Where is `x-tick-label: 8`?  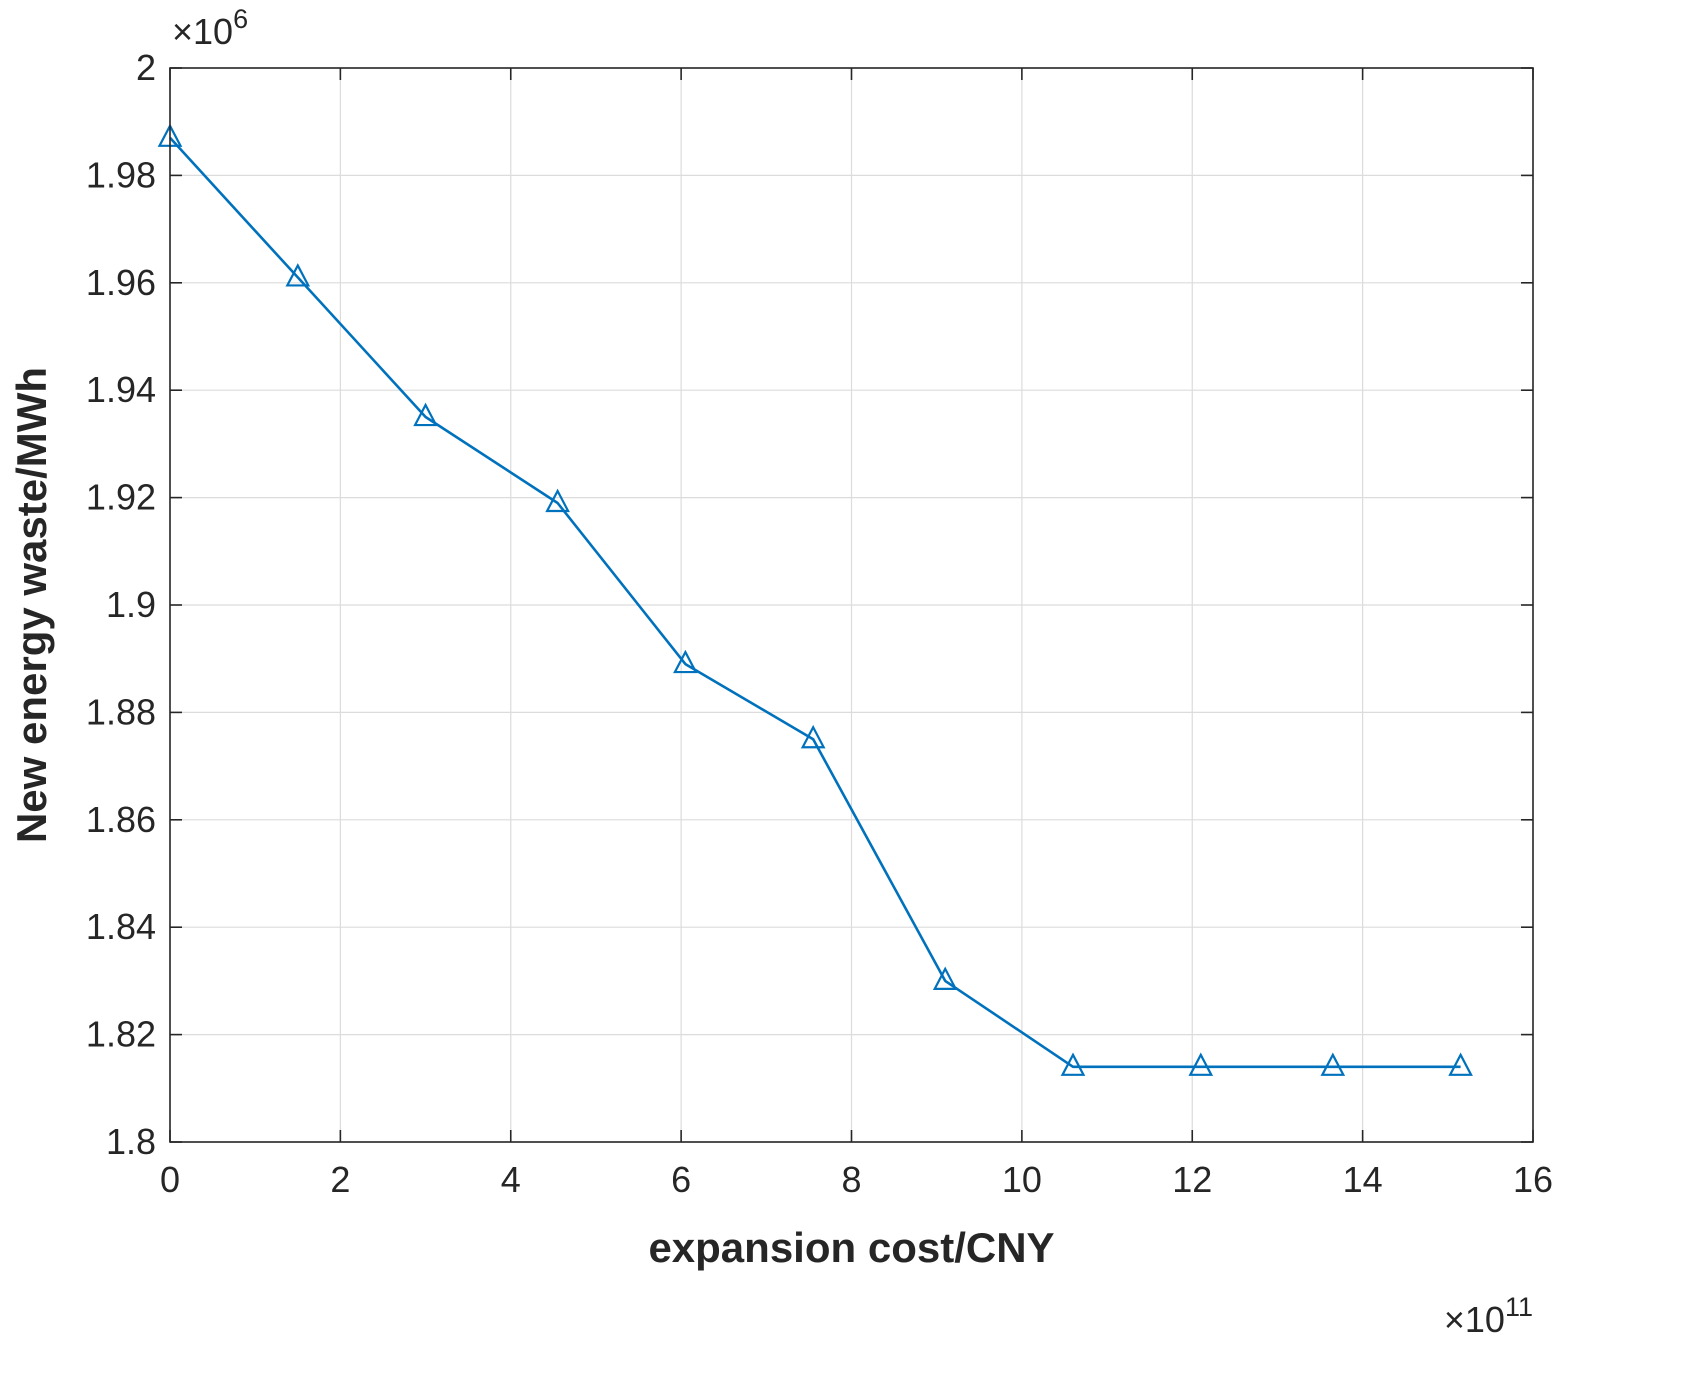
x-tick-label: 8 is located at coordinates (851, 1179).